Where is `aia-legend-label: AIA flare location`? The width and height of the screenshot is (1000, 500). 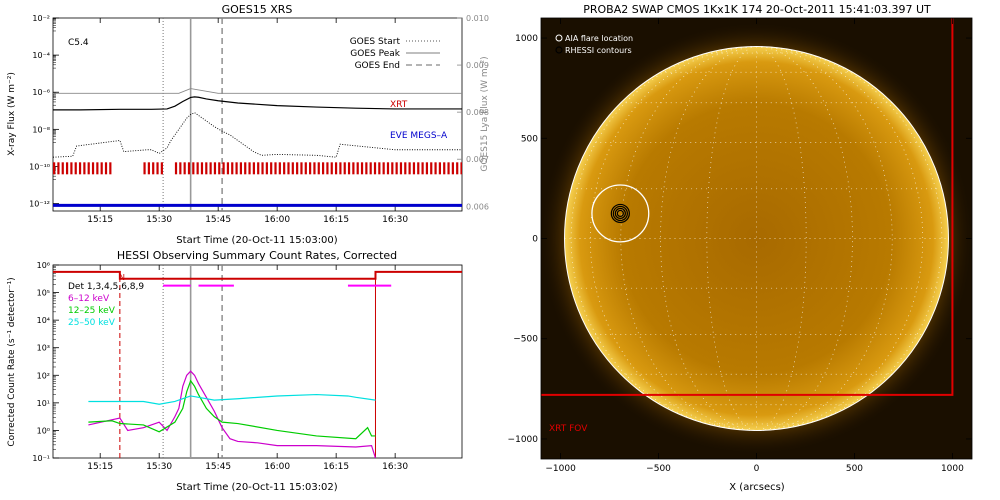
aia-legend-label: AIA flare location is located at coordinates (599, 38).